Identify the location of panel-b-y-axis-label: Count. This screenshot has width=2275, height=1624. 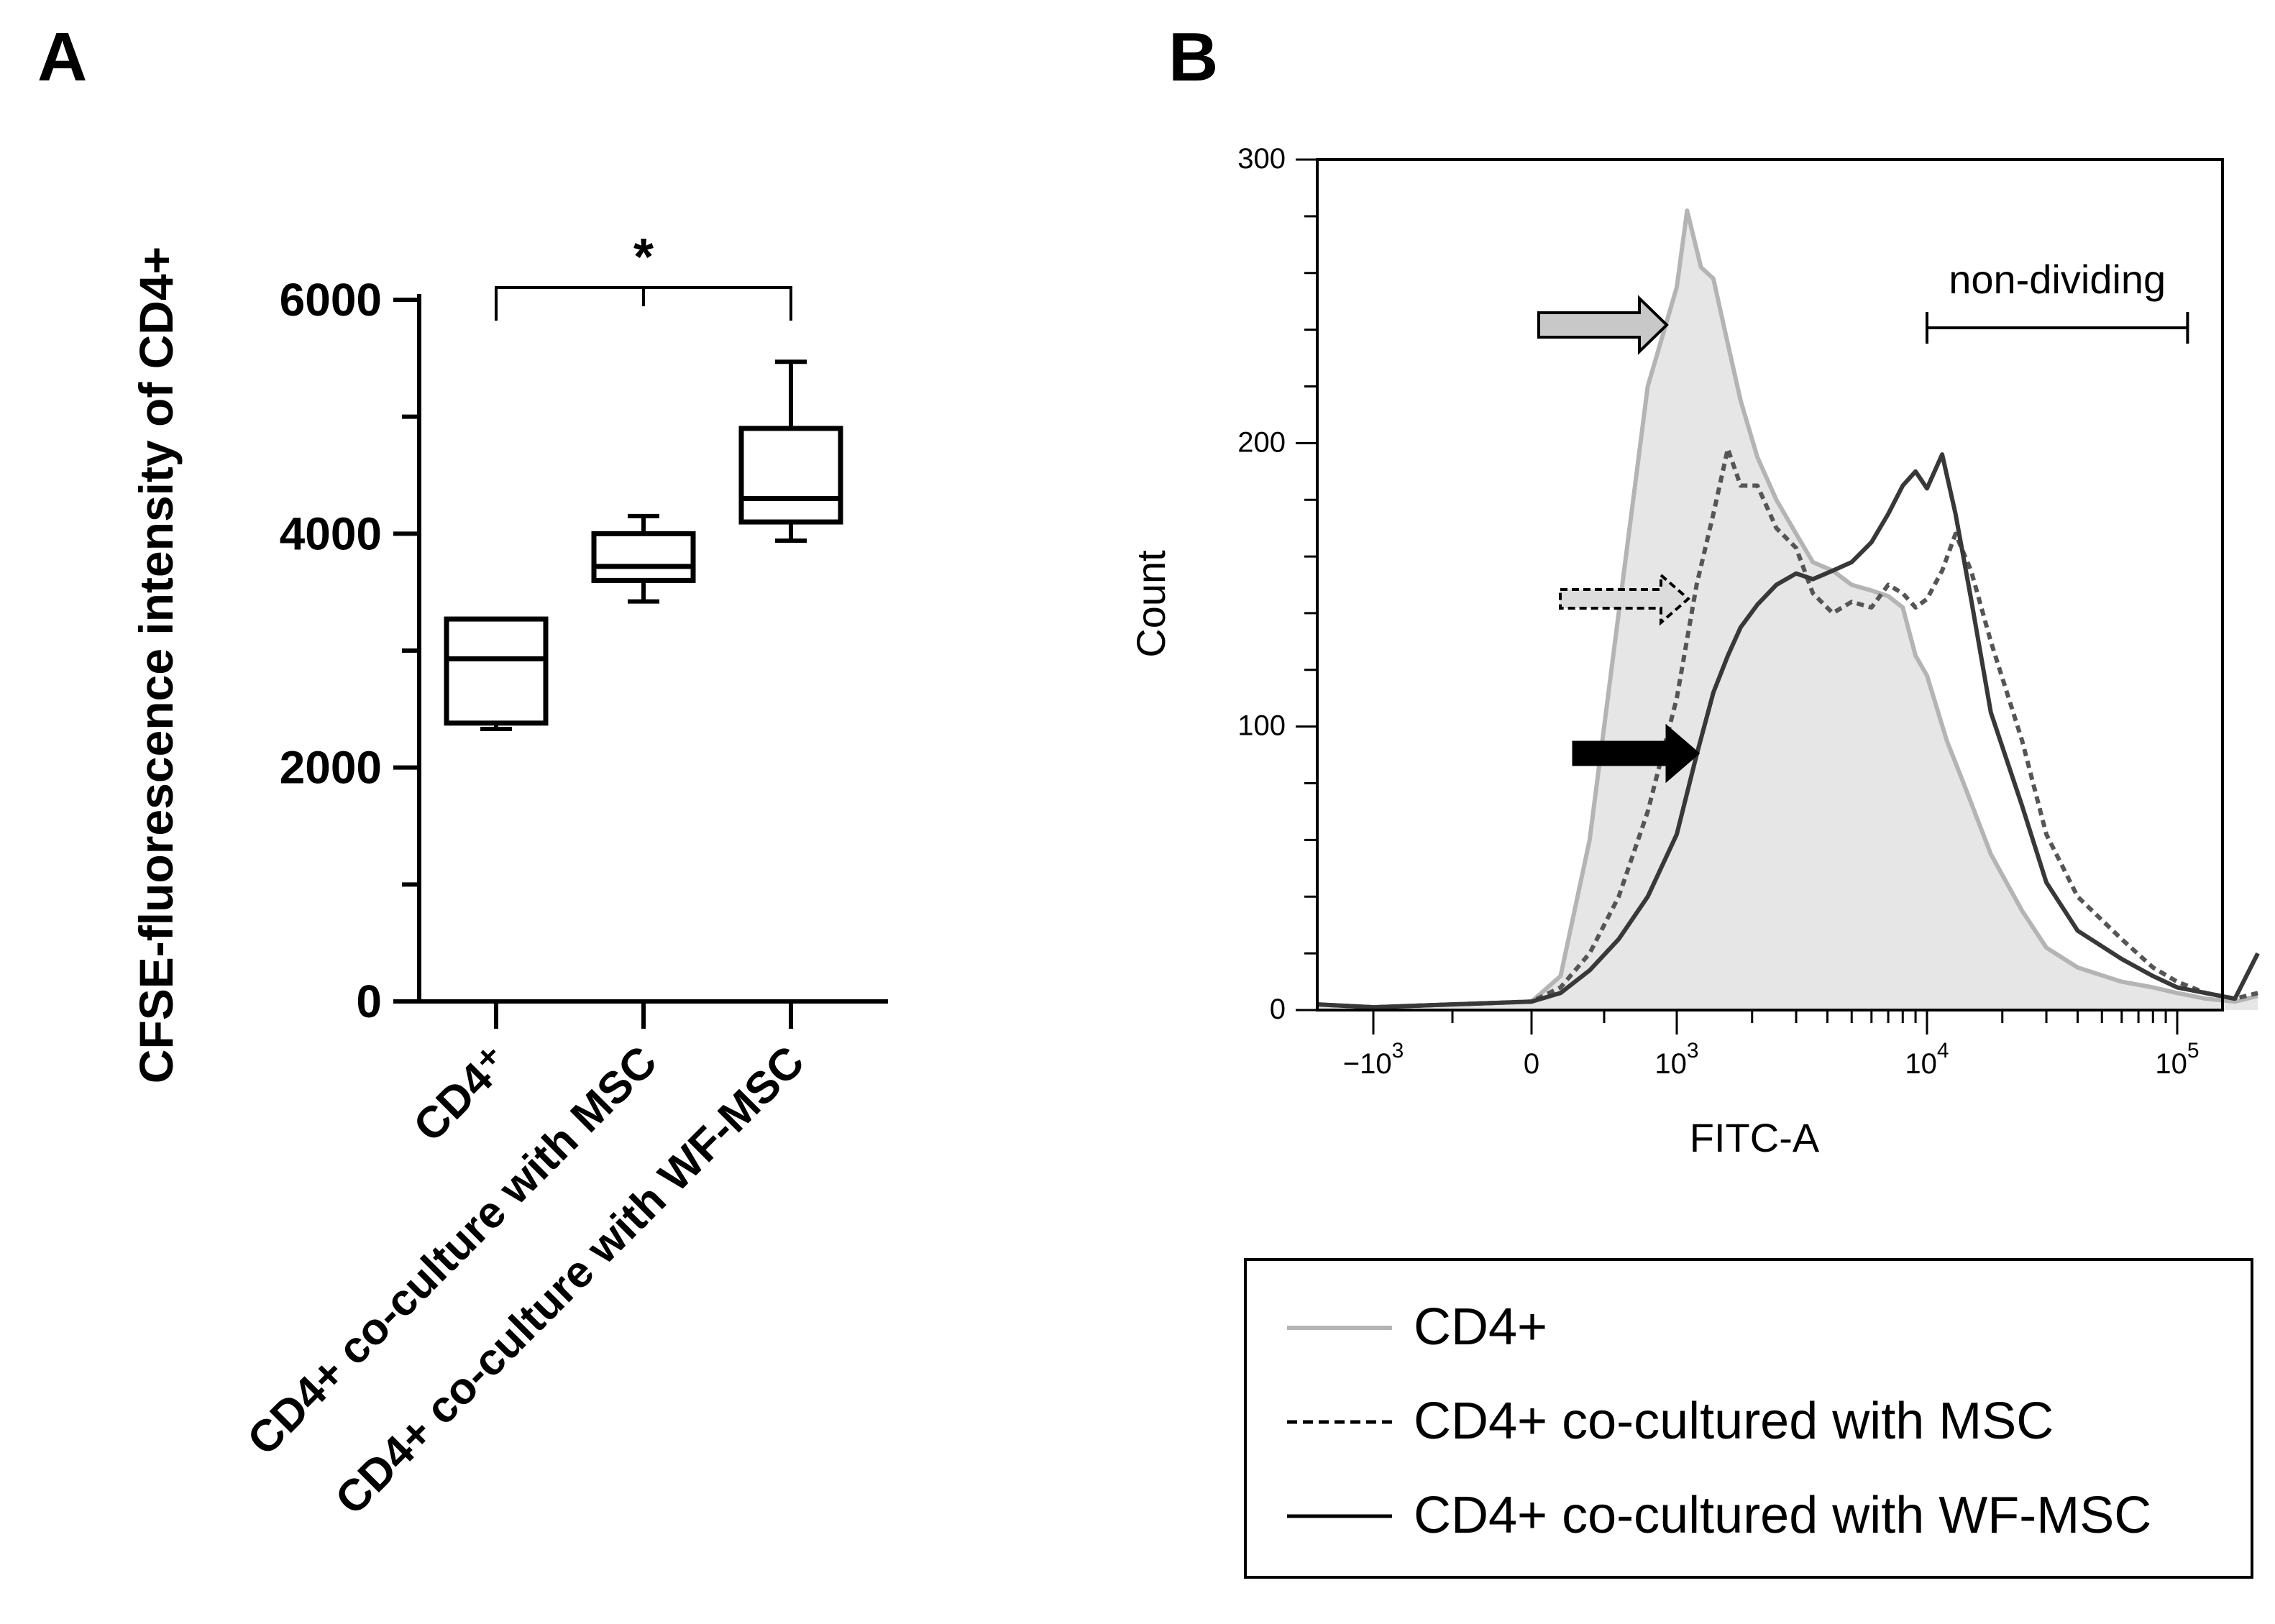
(1150, 604).